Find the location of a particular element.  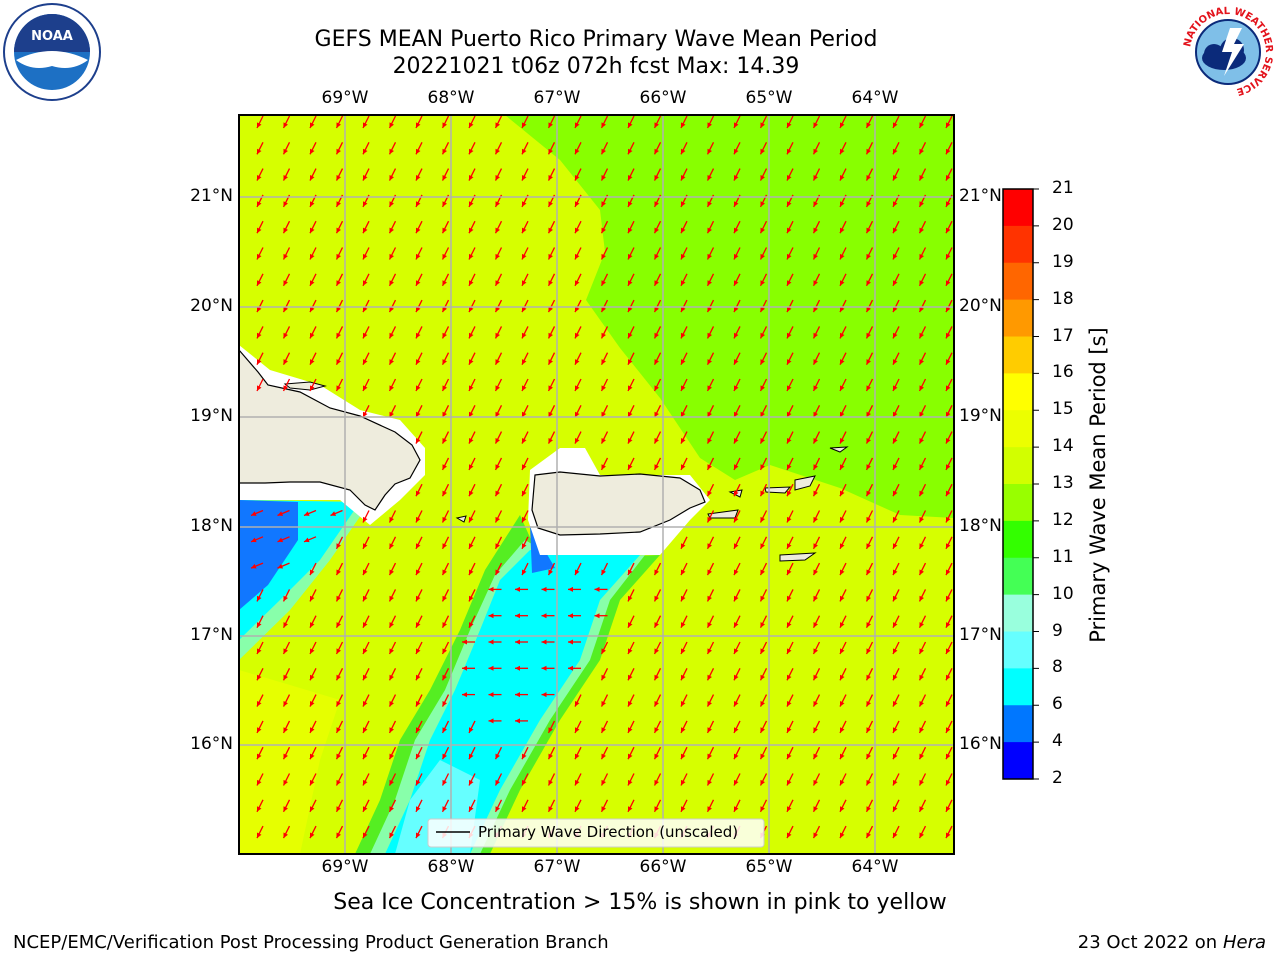

land-virgin-islands is located at coordinates (778, 490).